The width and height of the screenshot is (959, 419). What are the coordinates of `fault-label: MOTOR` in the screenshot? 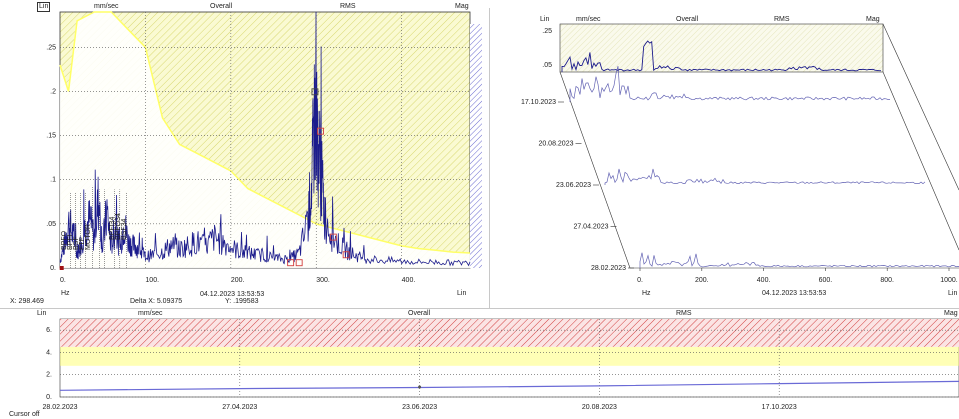 It's located at (88, 237).